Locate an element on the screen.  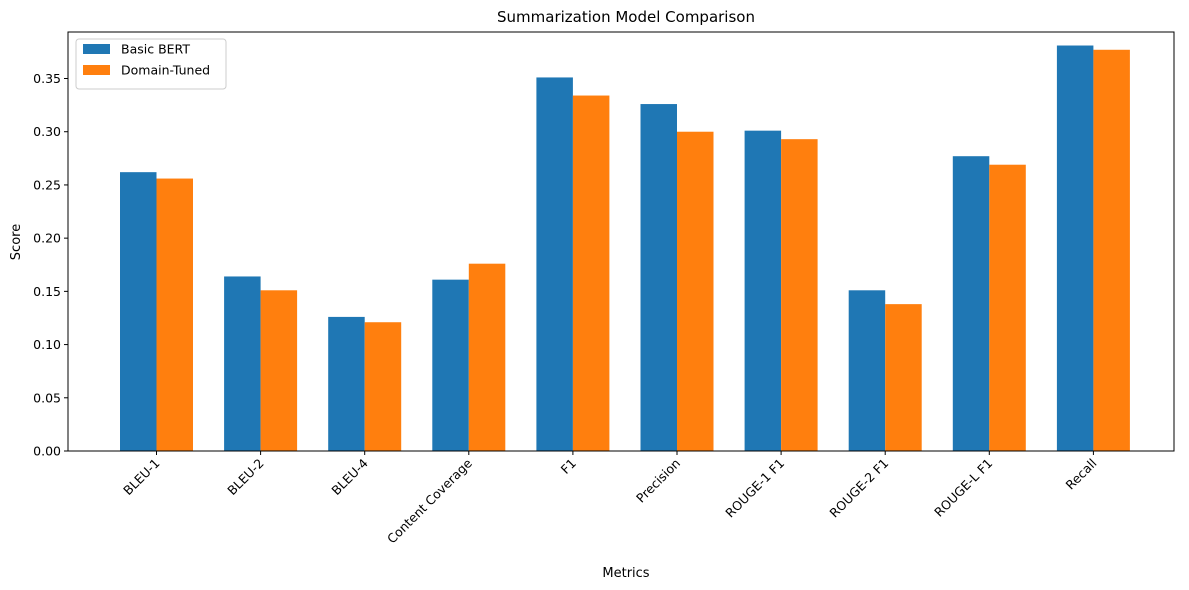
legend: Basic BERT Domain-Tuned is located at coordinates (151, 64).